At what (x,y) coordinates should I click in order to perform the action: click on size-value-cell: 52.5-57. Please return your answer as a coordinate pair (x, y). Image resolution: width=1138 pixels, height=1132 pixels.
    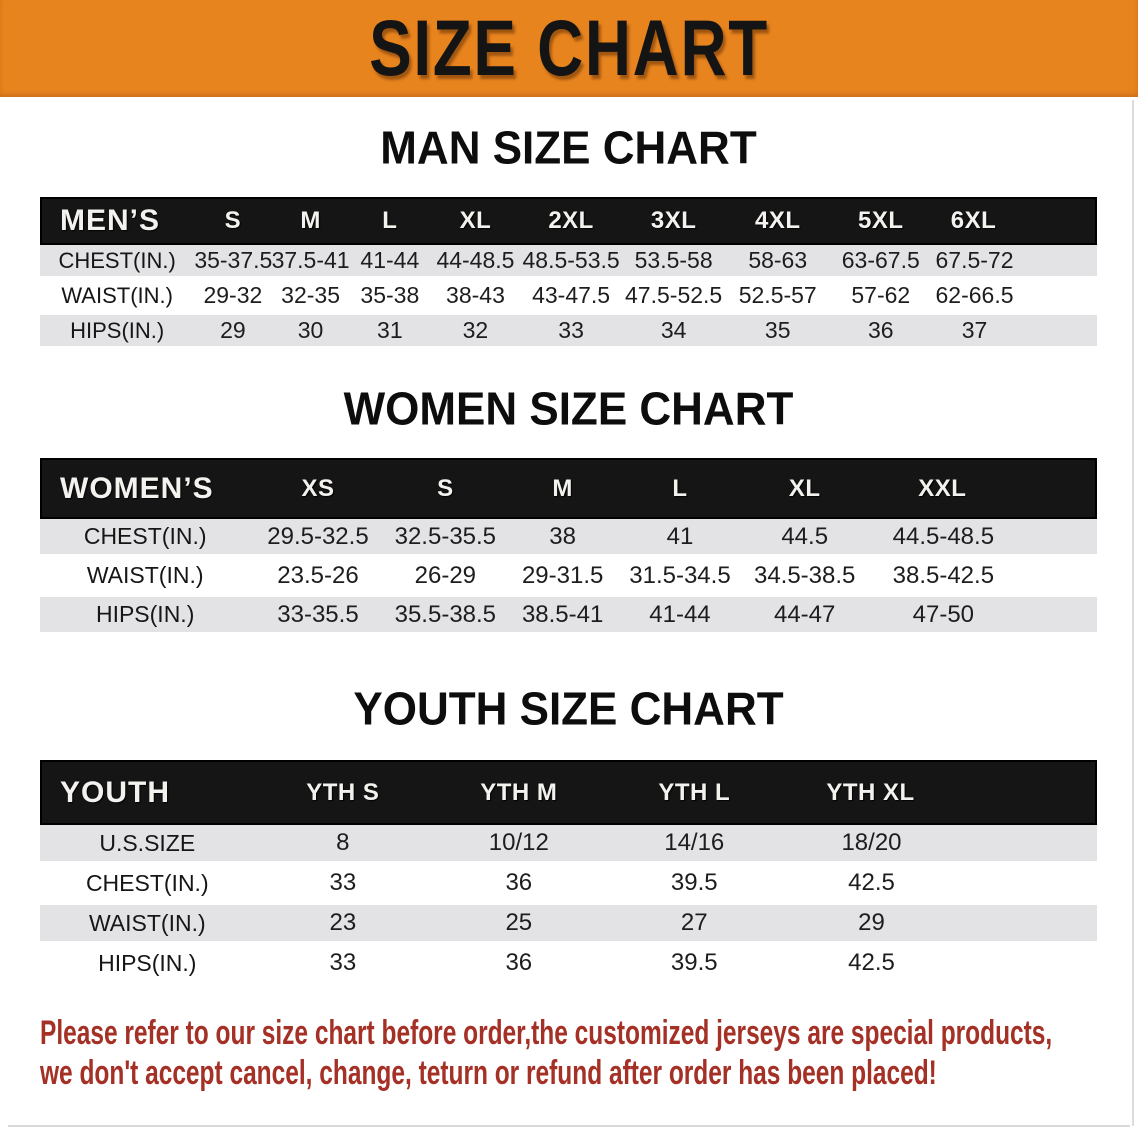
    Looking at the image, I should click on (777, 297).